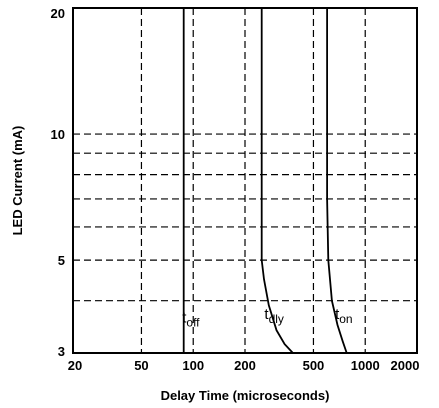 The width and height of the screenshot is (439, 408). Describe the element at coordinates (337, 181) in the screenshot. I see `series-line-t_on` at that location.